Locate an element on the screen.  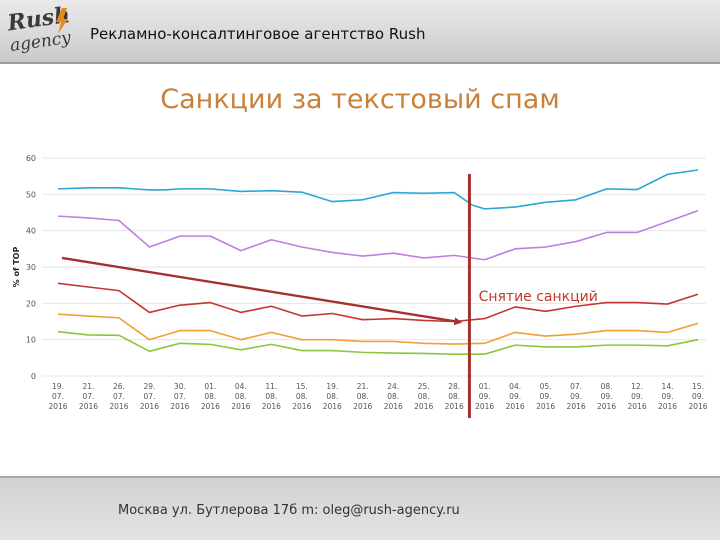
x-tick-label: 29. 07. 2016 is located at coordinates (149, 396).